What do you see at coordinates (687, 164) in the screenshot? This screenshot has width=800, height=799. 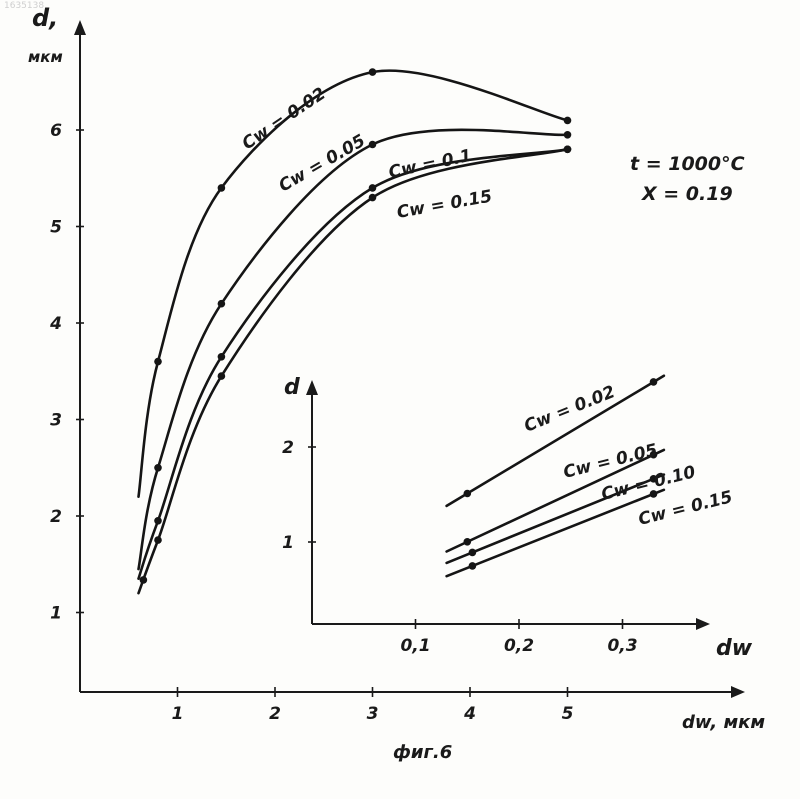 I see `annotation-temperature: t = 1000°C` at bounding box center [687, 164].